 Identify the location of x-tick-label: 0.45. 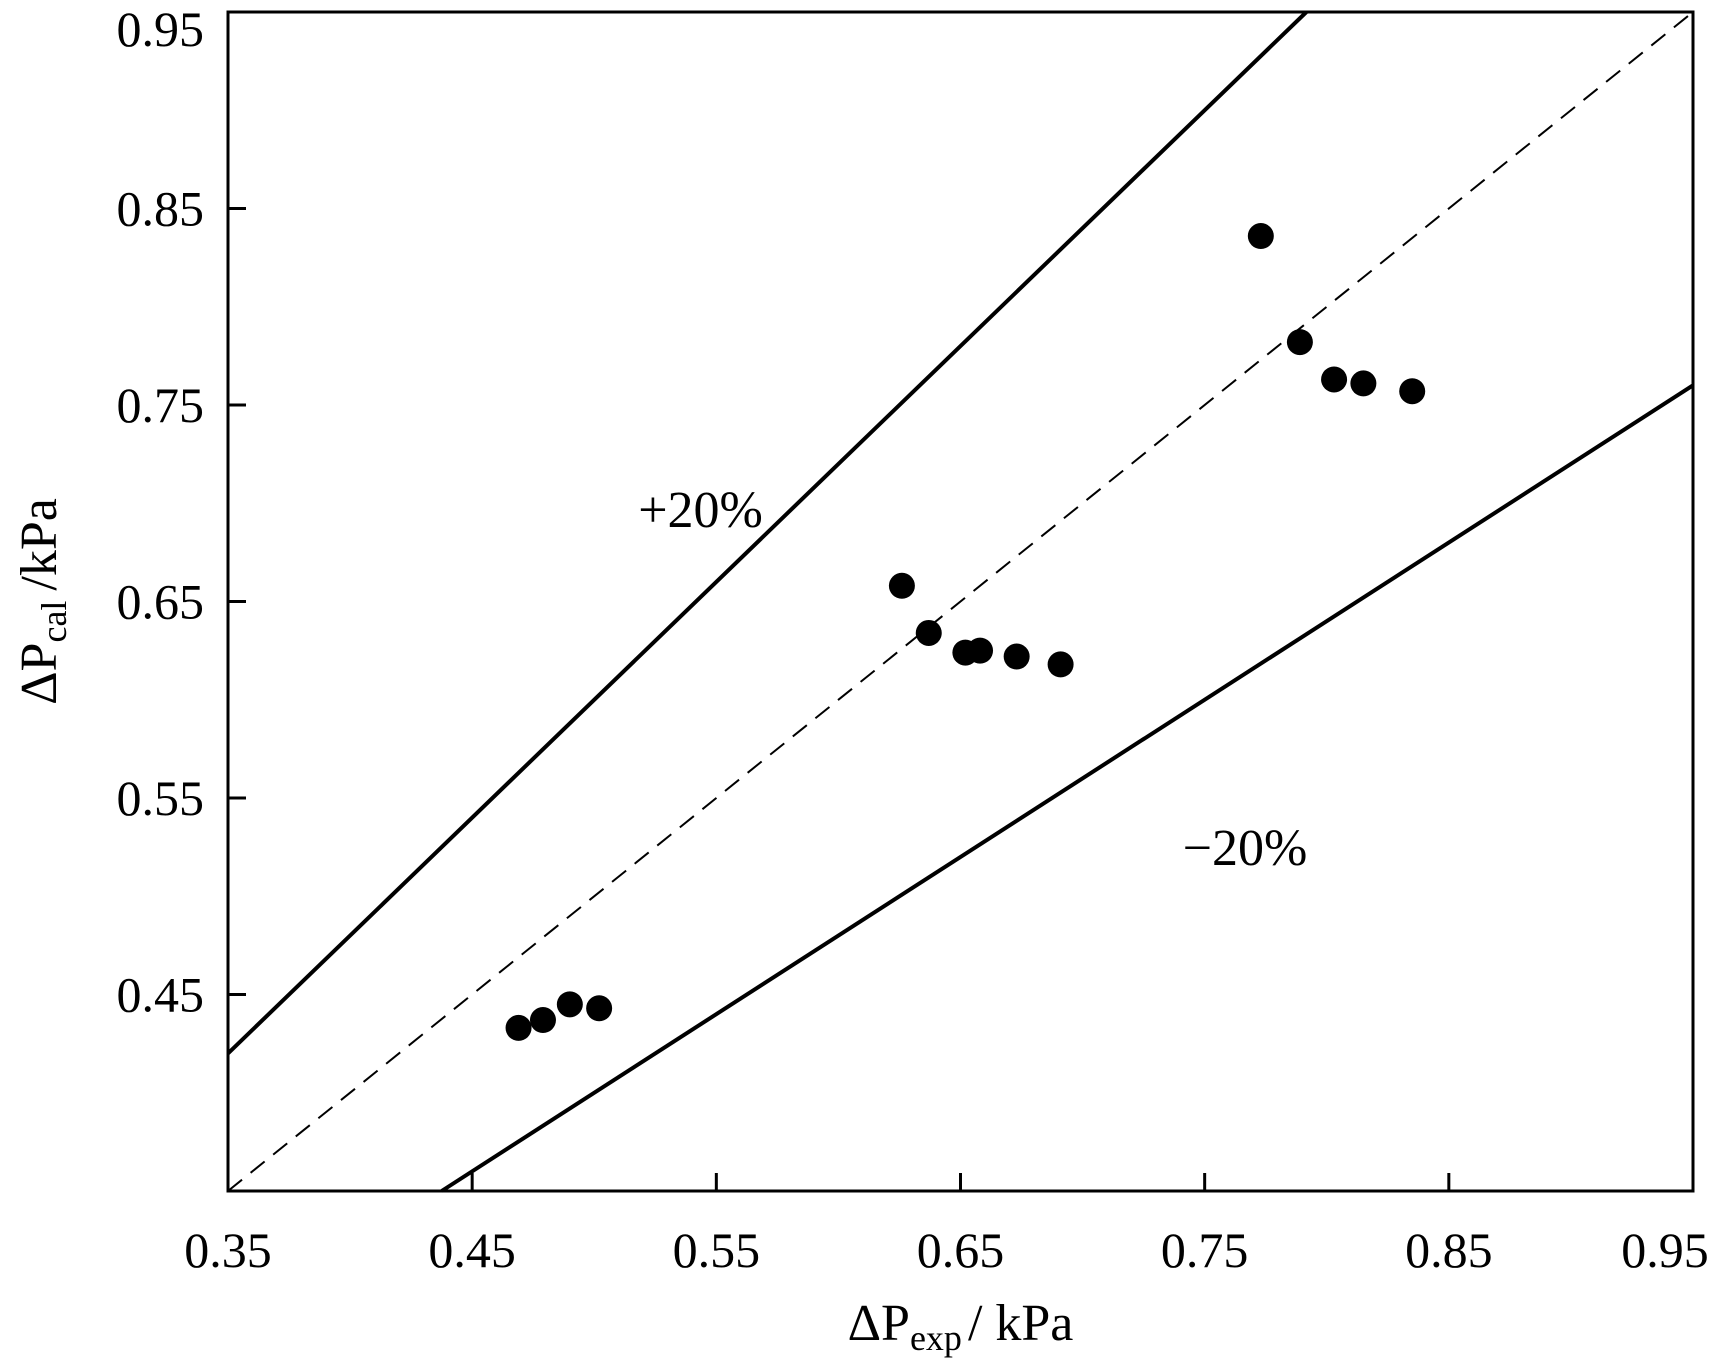
(472, 1250).